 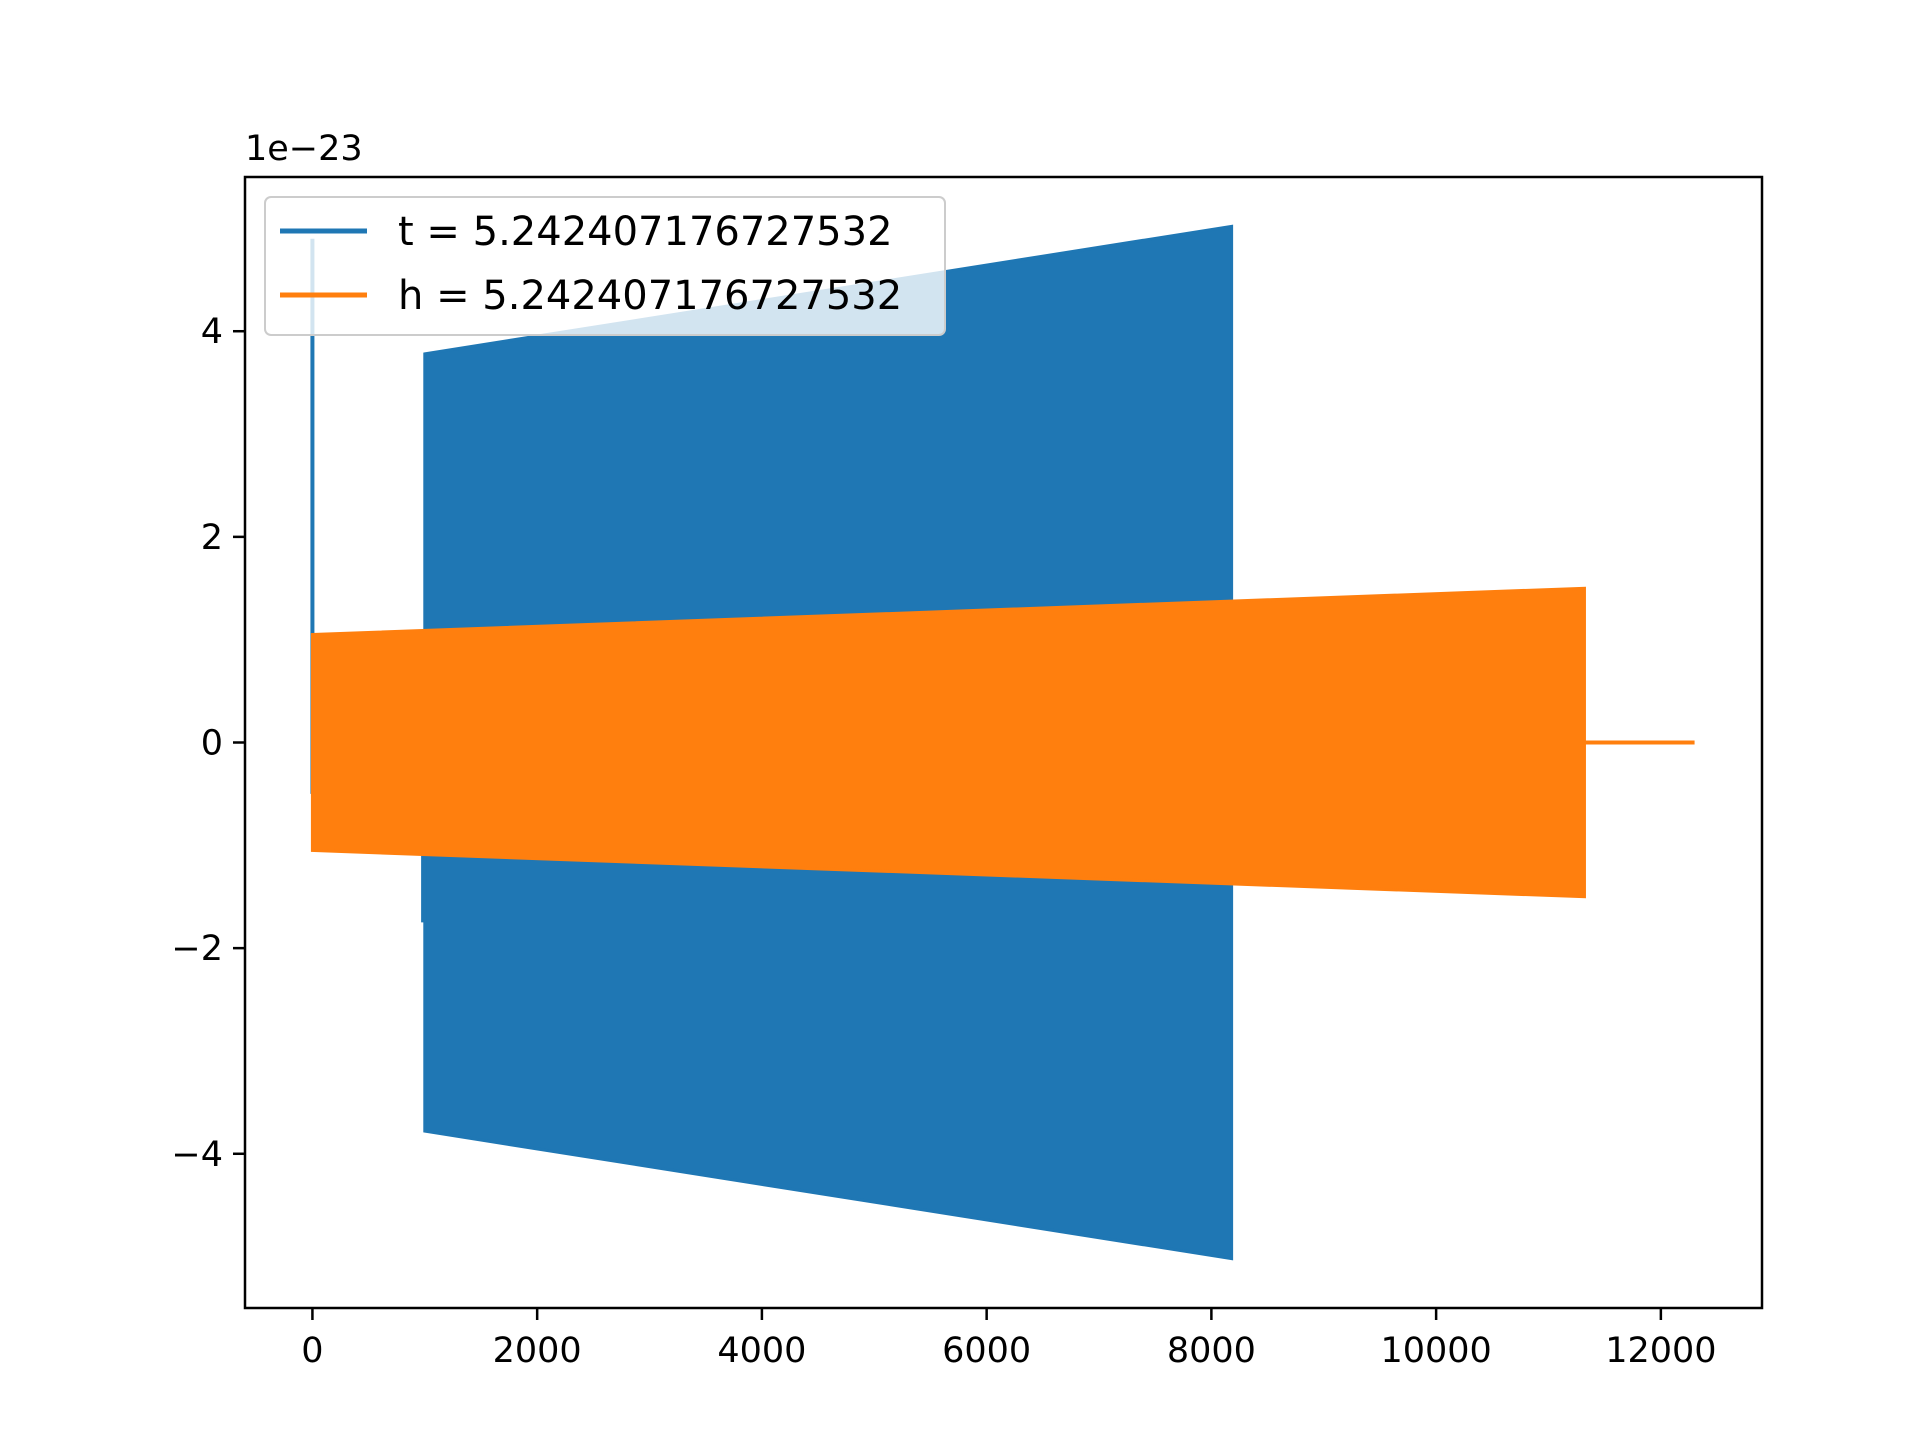 What do you see at coordinates (986, 1351) in the screenshot?
I see `x-tick-label: 6000` at bounding box center [986, 1351].